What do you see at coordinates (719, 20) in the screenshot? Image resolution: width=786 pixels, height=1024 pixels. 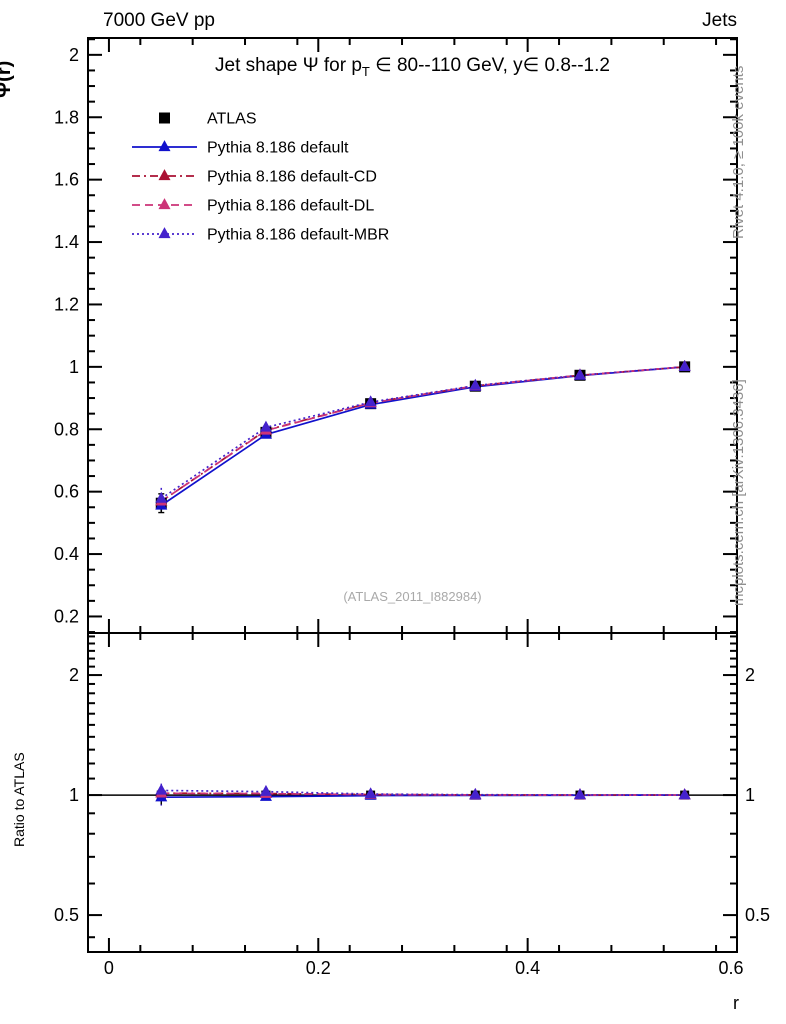 I see `analysis-group-label: Jets` at bounding box center [719, 20].